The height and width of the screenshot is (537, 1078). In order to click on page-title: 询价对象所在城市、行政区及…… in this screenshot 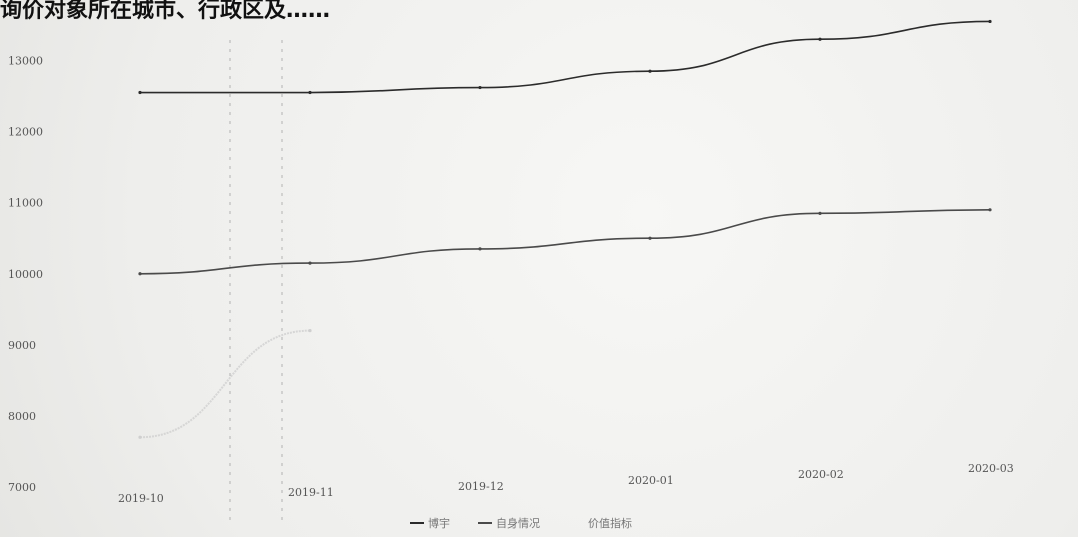, I will do `click(165, 11)`.